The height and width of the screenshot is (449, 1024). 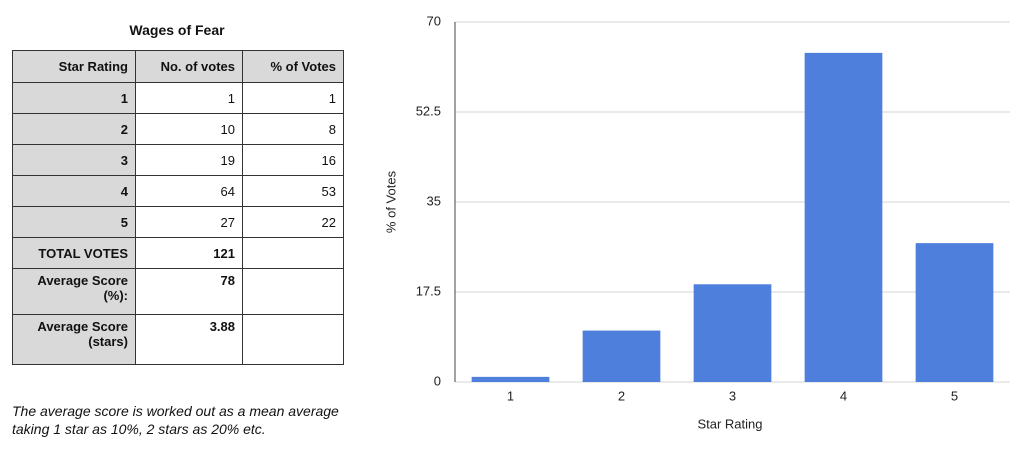 What do you see at coordinates (74, 222) in the screenshot?
I see `cell: 5` at bounding box center [74, 222].